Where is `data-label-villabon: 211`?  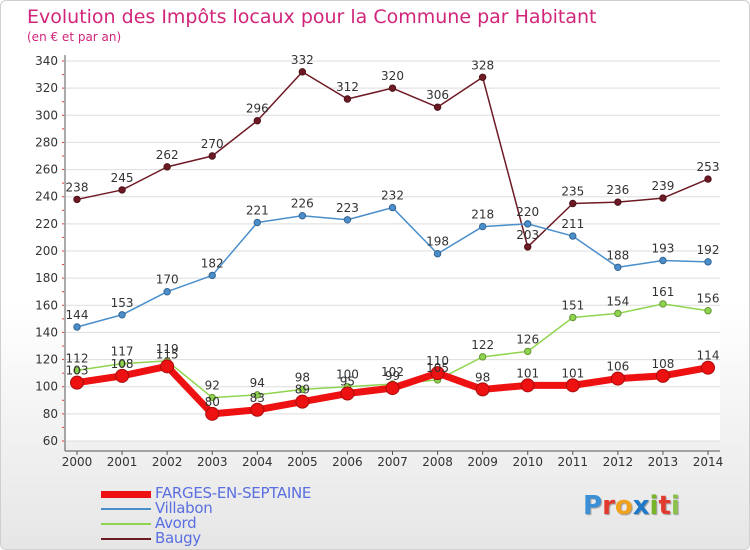 data-label-villabon: 211 is located at coordinates (572, 224).